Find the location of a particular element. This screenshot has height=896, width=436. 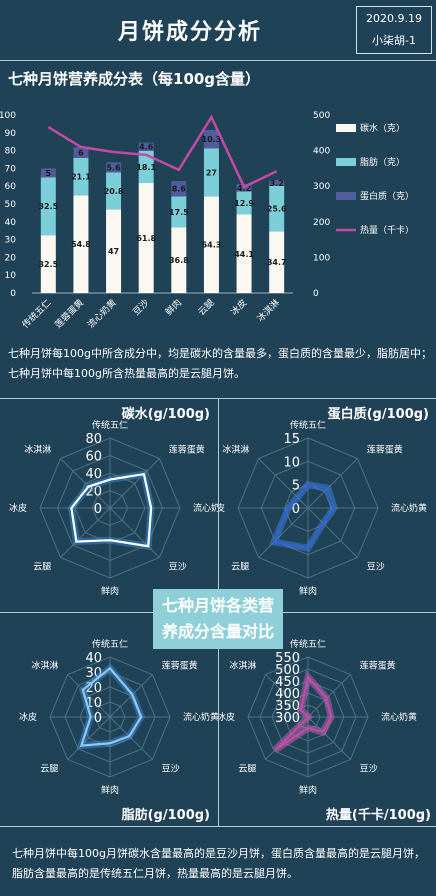

radar-section-label-line-1: 七种月饼各类营 is located at coordinates (217, 605).